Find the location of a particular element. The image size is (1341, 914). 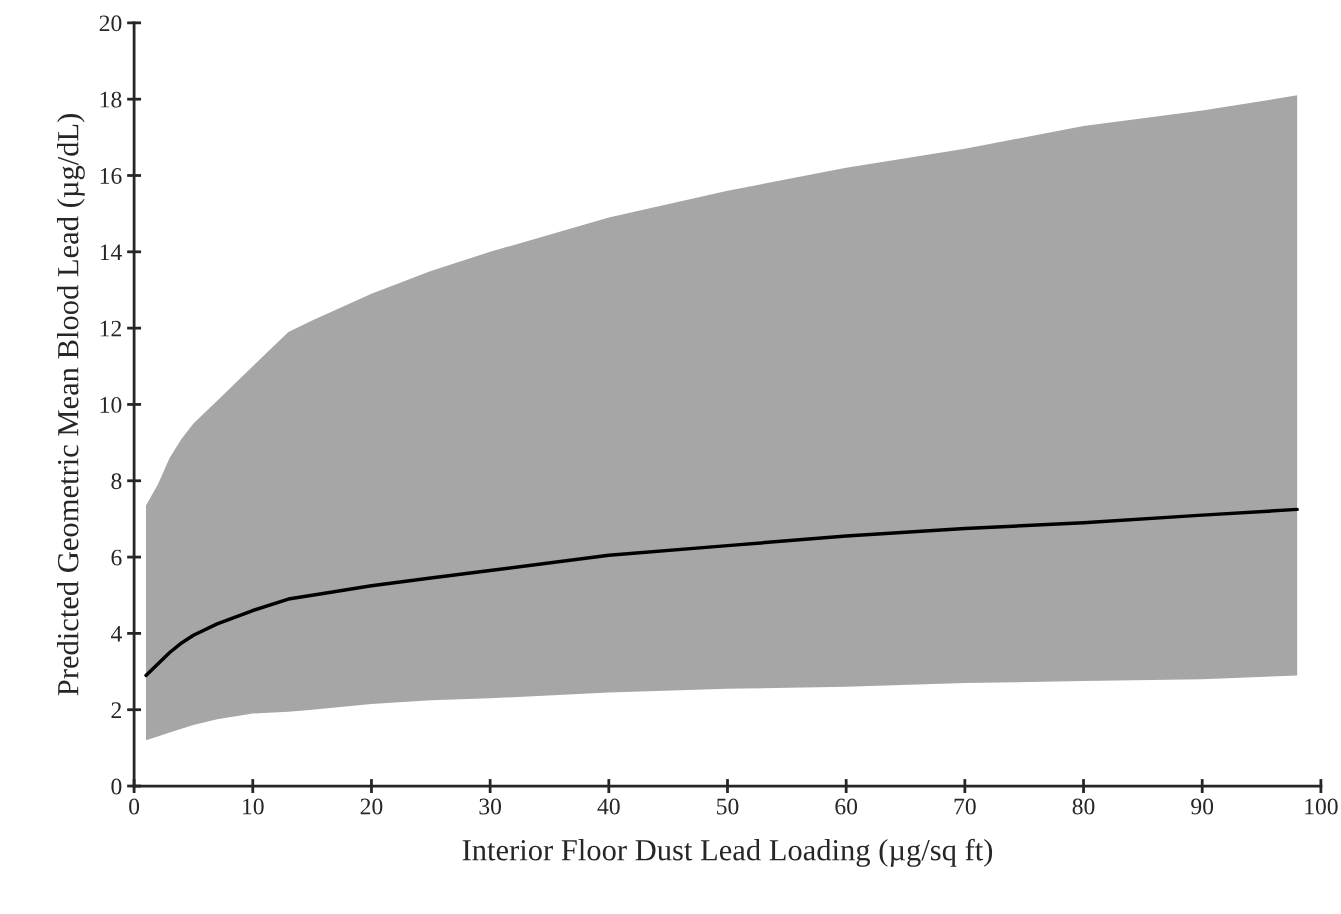

x-tick-label: 90 is located at coordinates (1202, 806).